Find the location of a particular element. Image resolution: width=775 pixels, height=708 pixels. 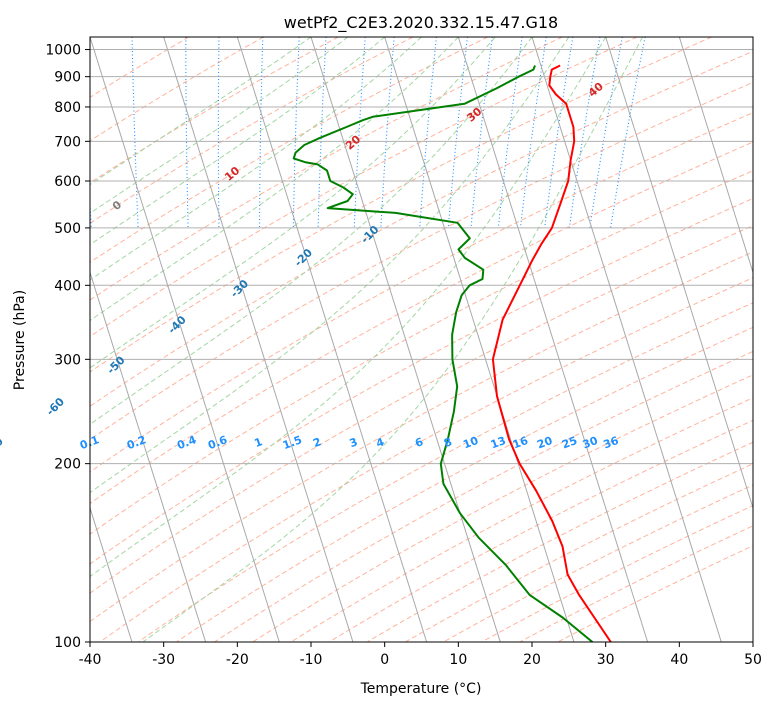

x-tick-label: 0 is located at coordinates (384, 660).